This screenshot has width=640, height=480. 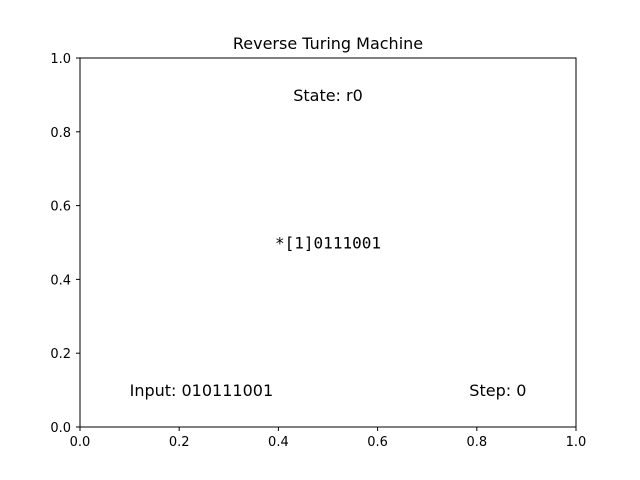 I want to click on tape-annotation: *[1]0111001, so click(x=328, y=243).